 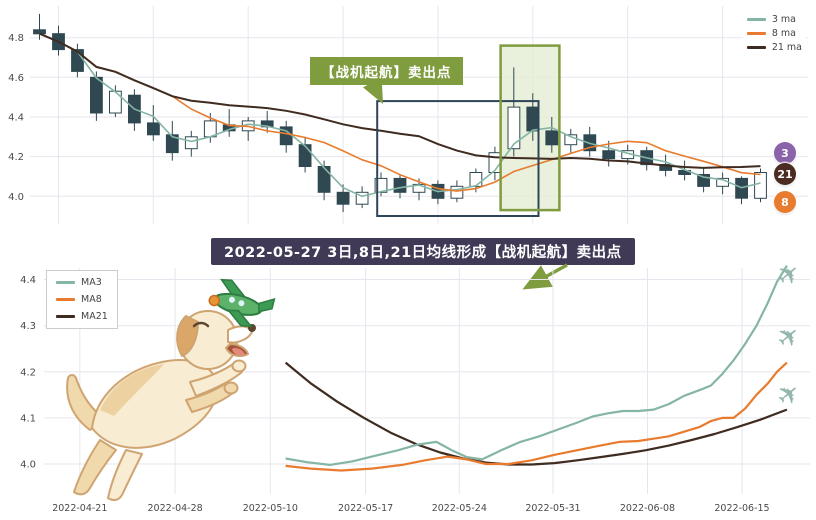 I want to click on ma21-line, so click(x=536, y=413).